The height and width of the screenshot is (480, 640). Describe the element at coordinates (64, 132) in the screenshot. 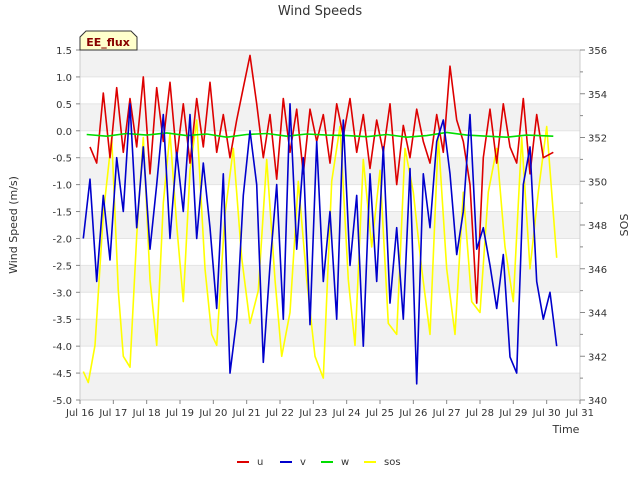

I see `y-tick-label: 0.0` at that location.